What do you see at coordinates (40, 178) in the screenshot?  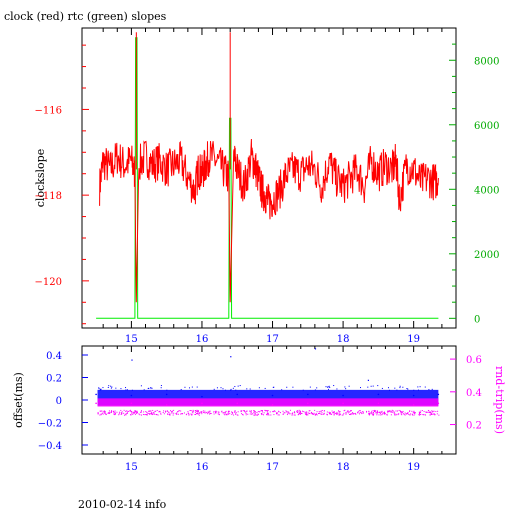 I see `top-ylabel: clockslope` at bounding box center [40, 178].